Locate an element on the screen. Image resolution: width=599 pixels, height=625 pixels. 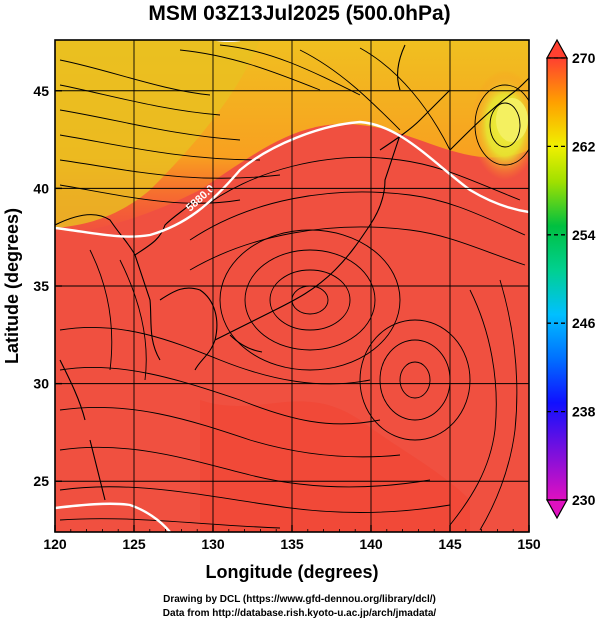
x-axis-ticks: 120 125 130 135 140 145 150 is located at coordinates (292, 538).